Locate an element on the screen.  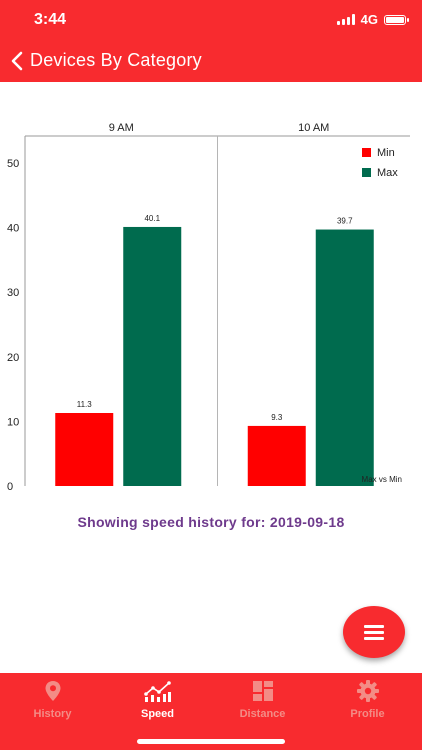
legend-label-min: Min is located at coordinates (386, 153).